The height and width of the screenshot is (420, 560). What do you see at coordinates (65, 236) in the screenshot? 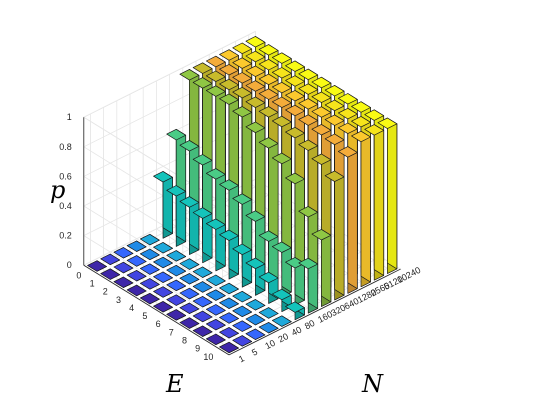
I see `z-tick-label: 0.2` at bounding box center [65, 236].